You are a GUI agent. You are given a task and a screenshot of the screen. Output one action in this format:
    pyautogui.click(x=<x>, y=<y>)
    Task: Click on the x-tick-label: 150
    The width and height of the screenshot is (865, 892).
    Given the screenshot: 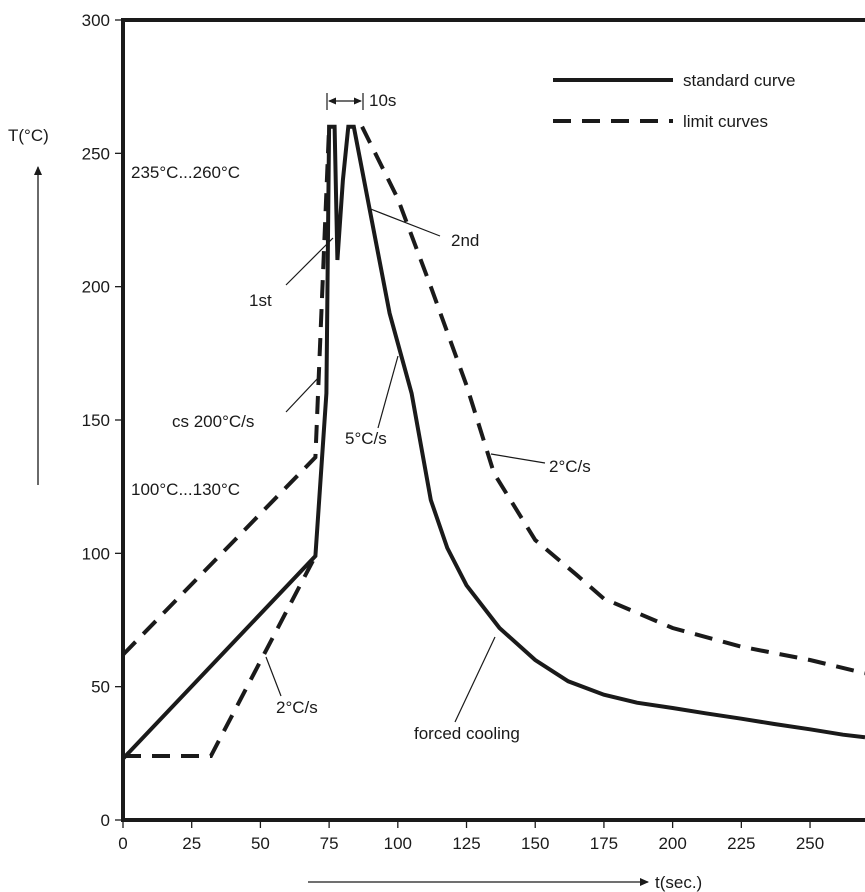 What is the action you would take?
    pyautogui.click(x=535, y=843)
    